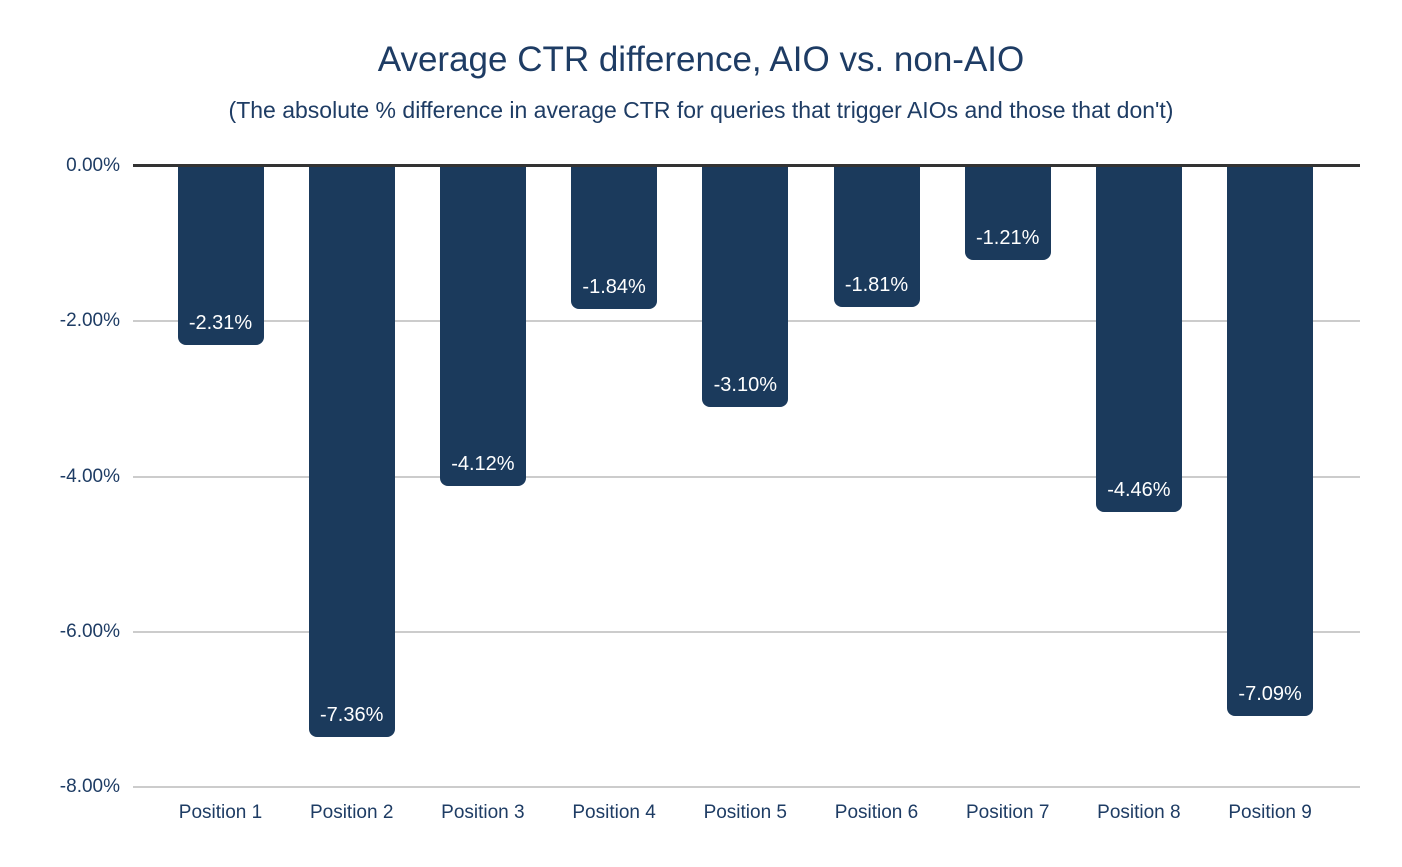 This screenshot has width=1402, height=867. What do you see at coordinates (745, 385) in the screenshot?
I see `bar-value-label: -3.10%` at bounding box center [745, 385].